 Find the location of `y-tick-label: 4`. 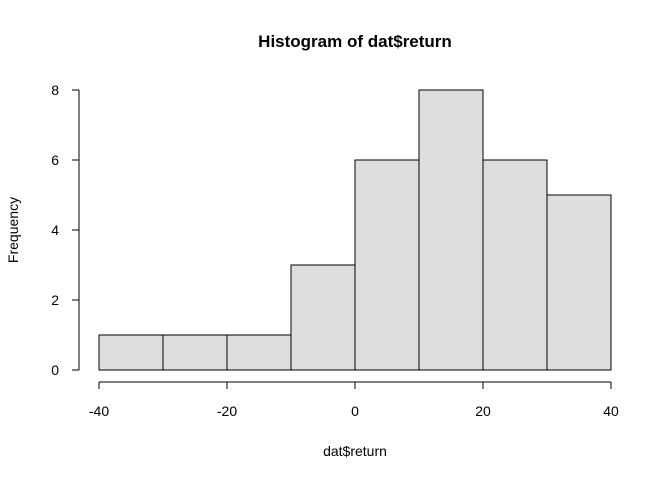

y-tick-label: 4 is located at coordinates (55, 230).